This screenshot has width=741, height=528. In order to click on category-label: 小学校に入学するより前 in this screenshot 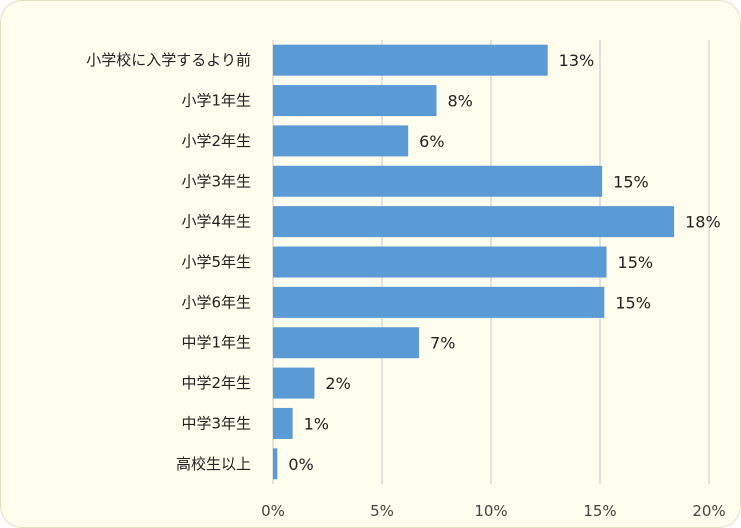, I will do `click(168, 60)`.